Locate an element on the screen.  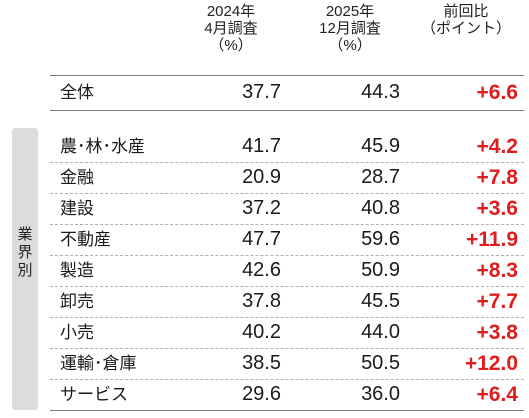
header-2024-line2: 4月調査 is located at coordinates (231, 28).